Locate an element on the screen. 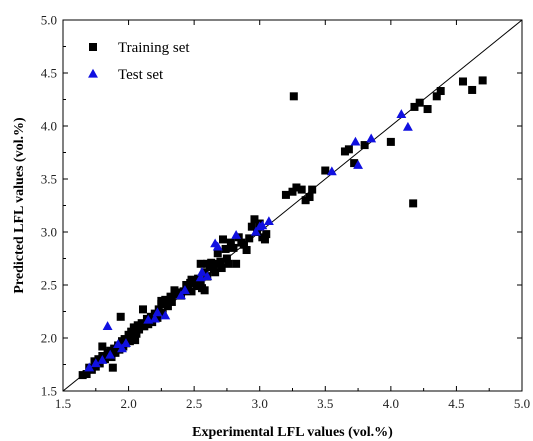 The image size is (533, 441). y-tick-label: 5.0 is located at coordinates (49, 20).